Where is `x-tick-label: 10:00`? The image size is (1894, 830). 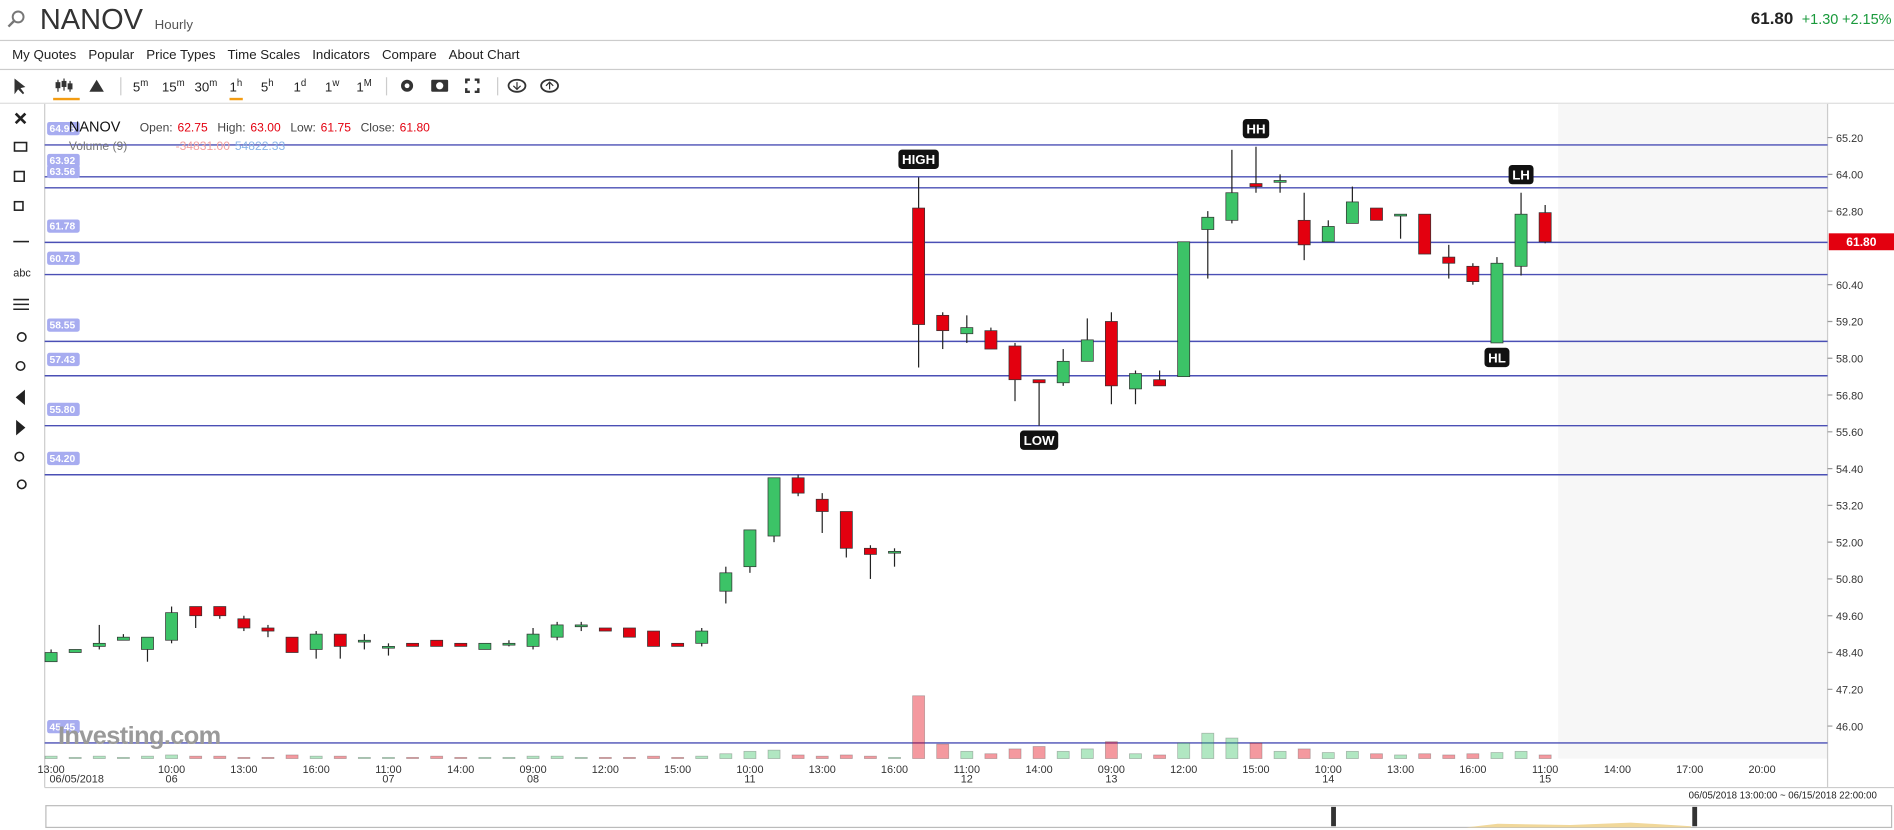 x-tick-label: 10:00 is located at coordinates (171, 770).